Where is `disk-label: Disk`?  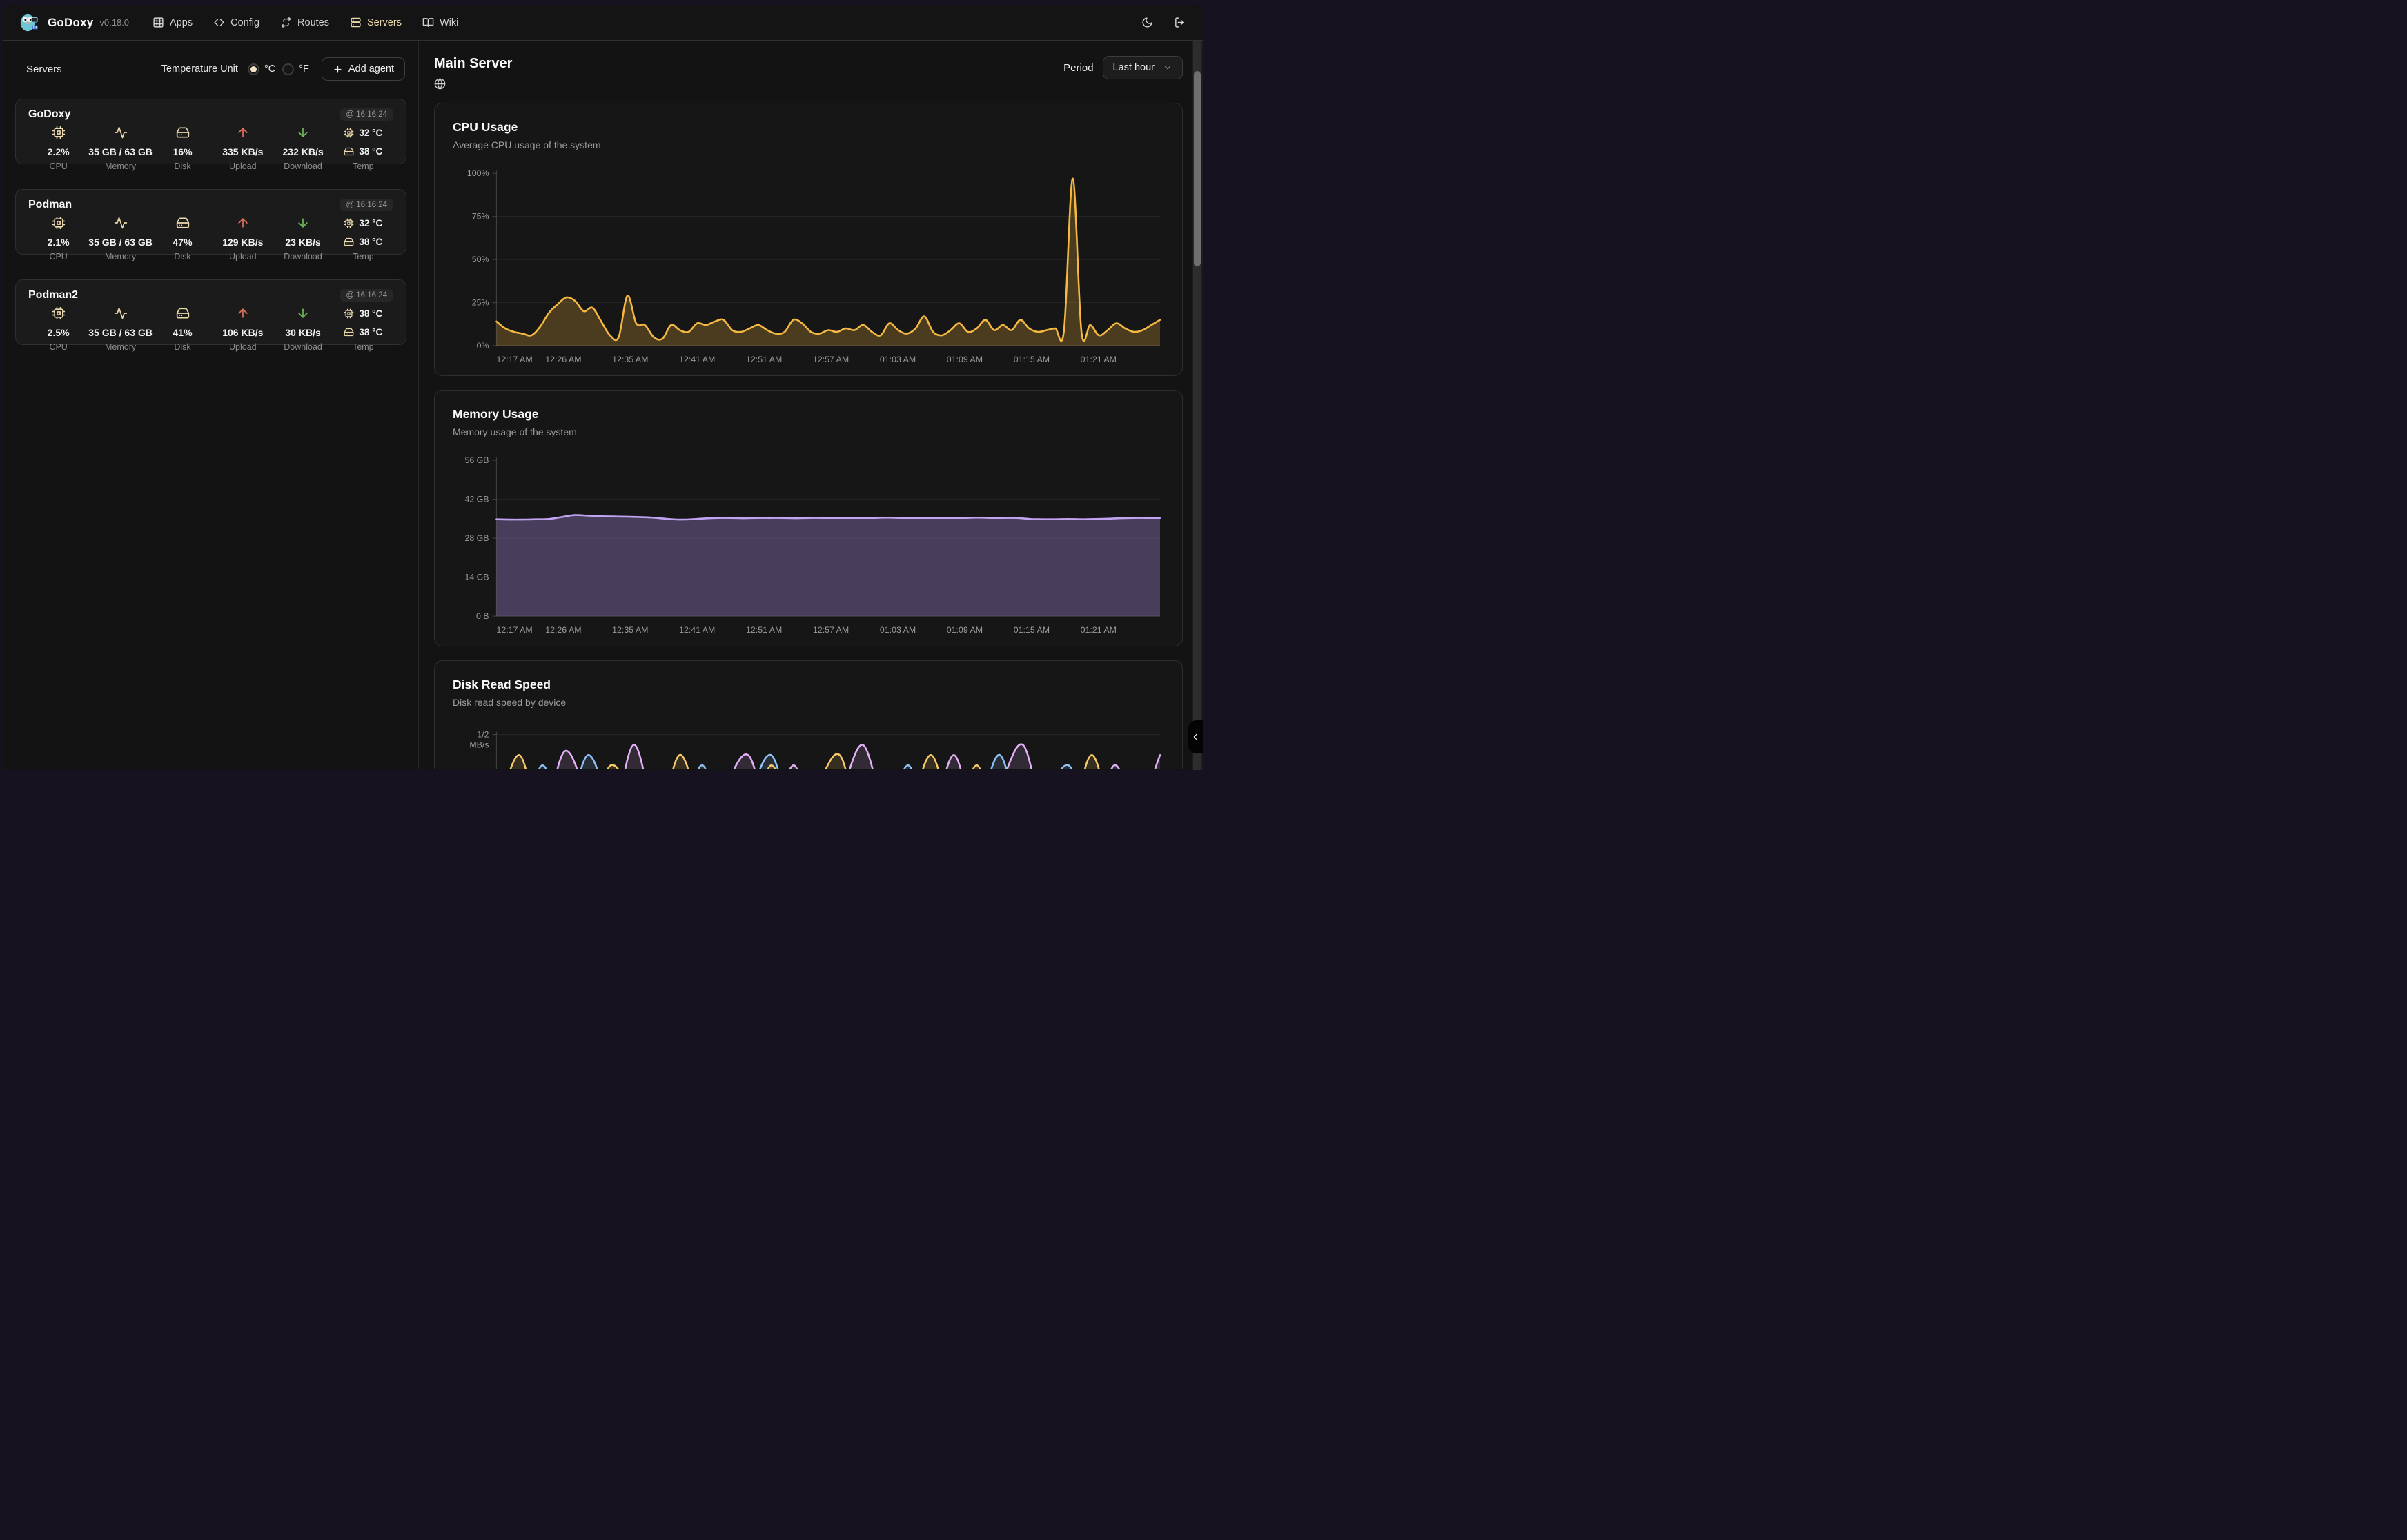
disk-label: Disk is located at coordinates (182, 166).